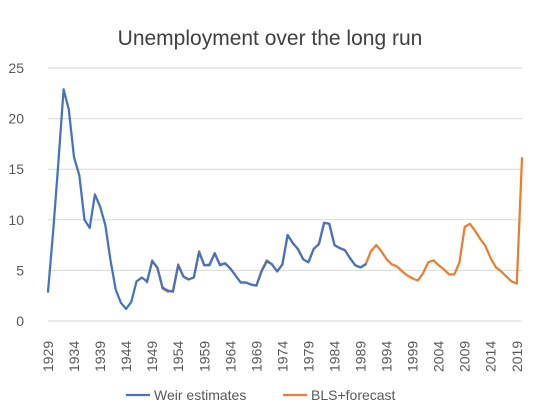 The image size is (546, 419). What do you see at coordinates (270, 38) in the screenshot?
I see `chart-title: Unemployment over the long run` at bounding box center [270, 38].